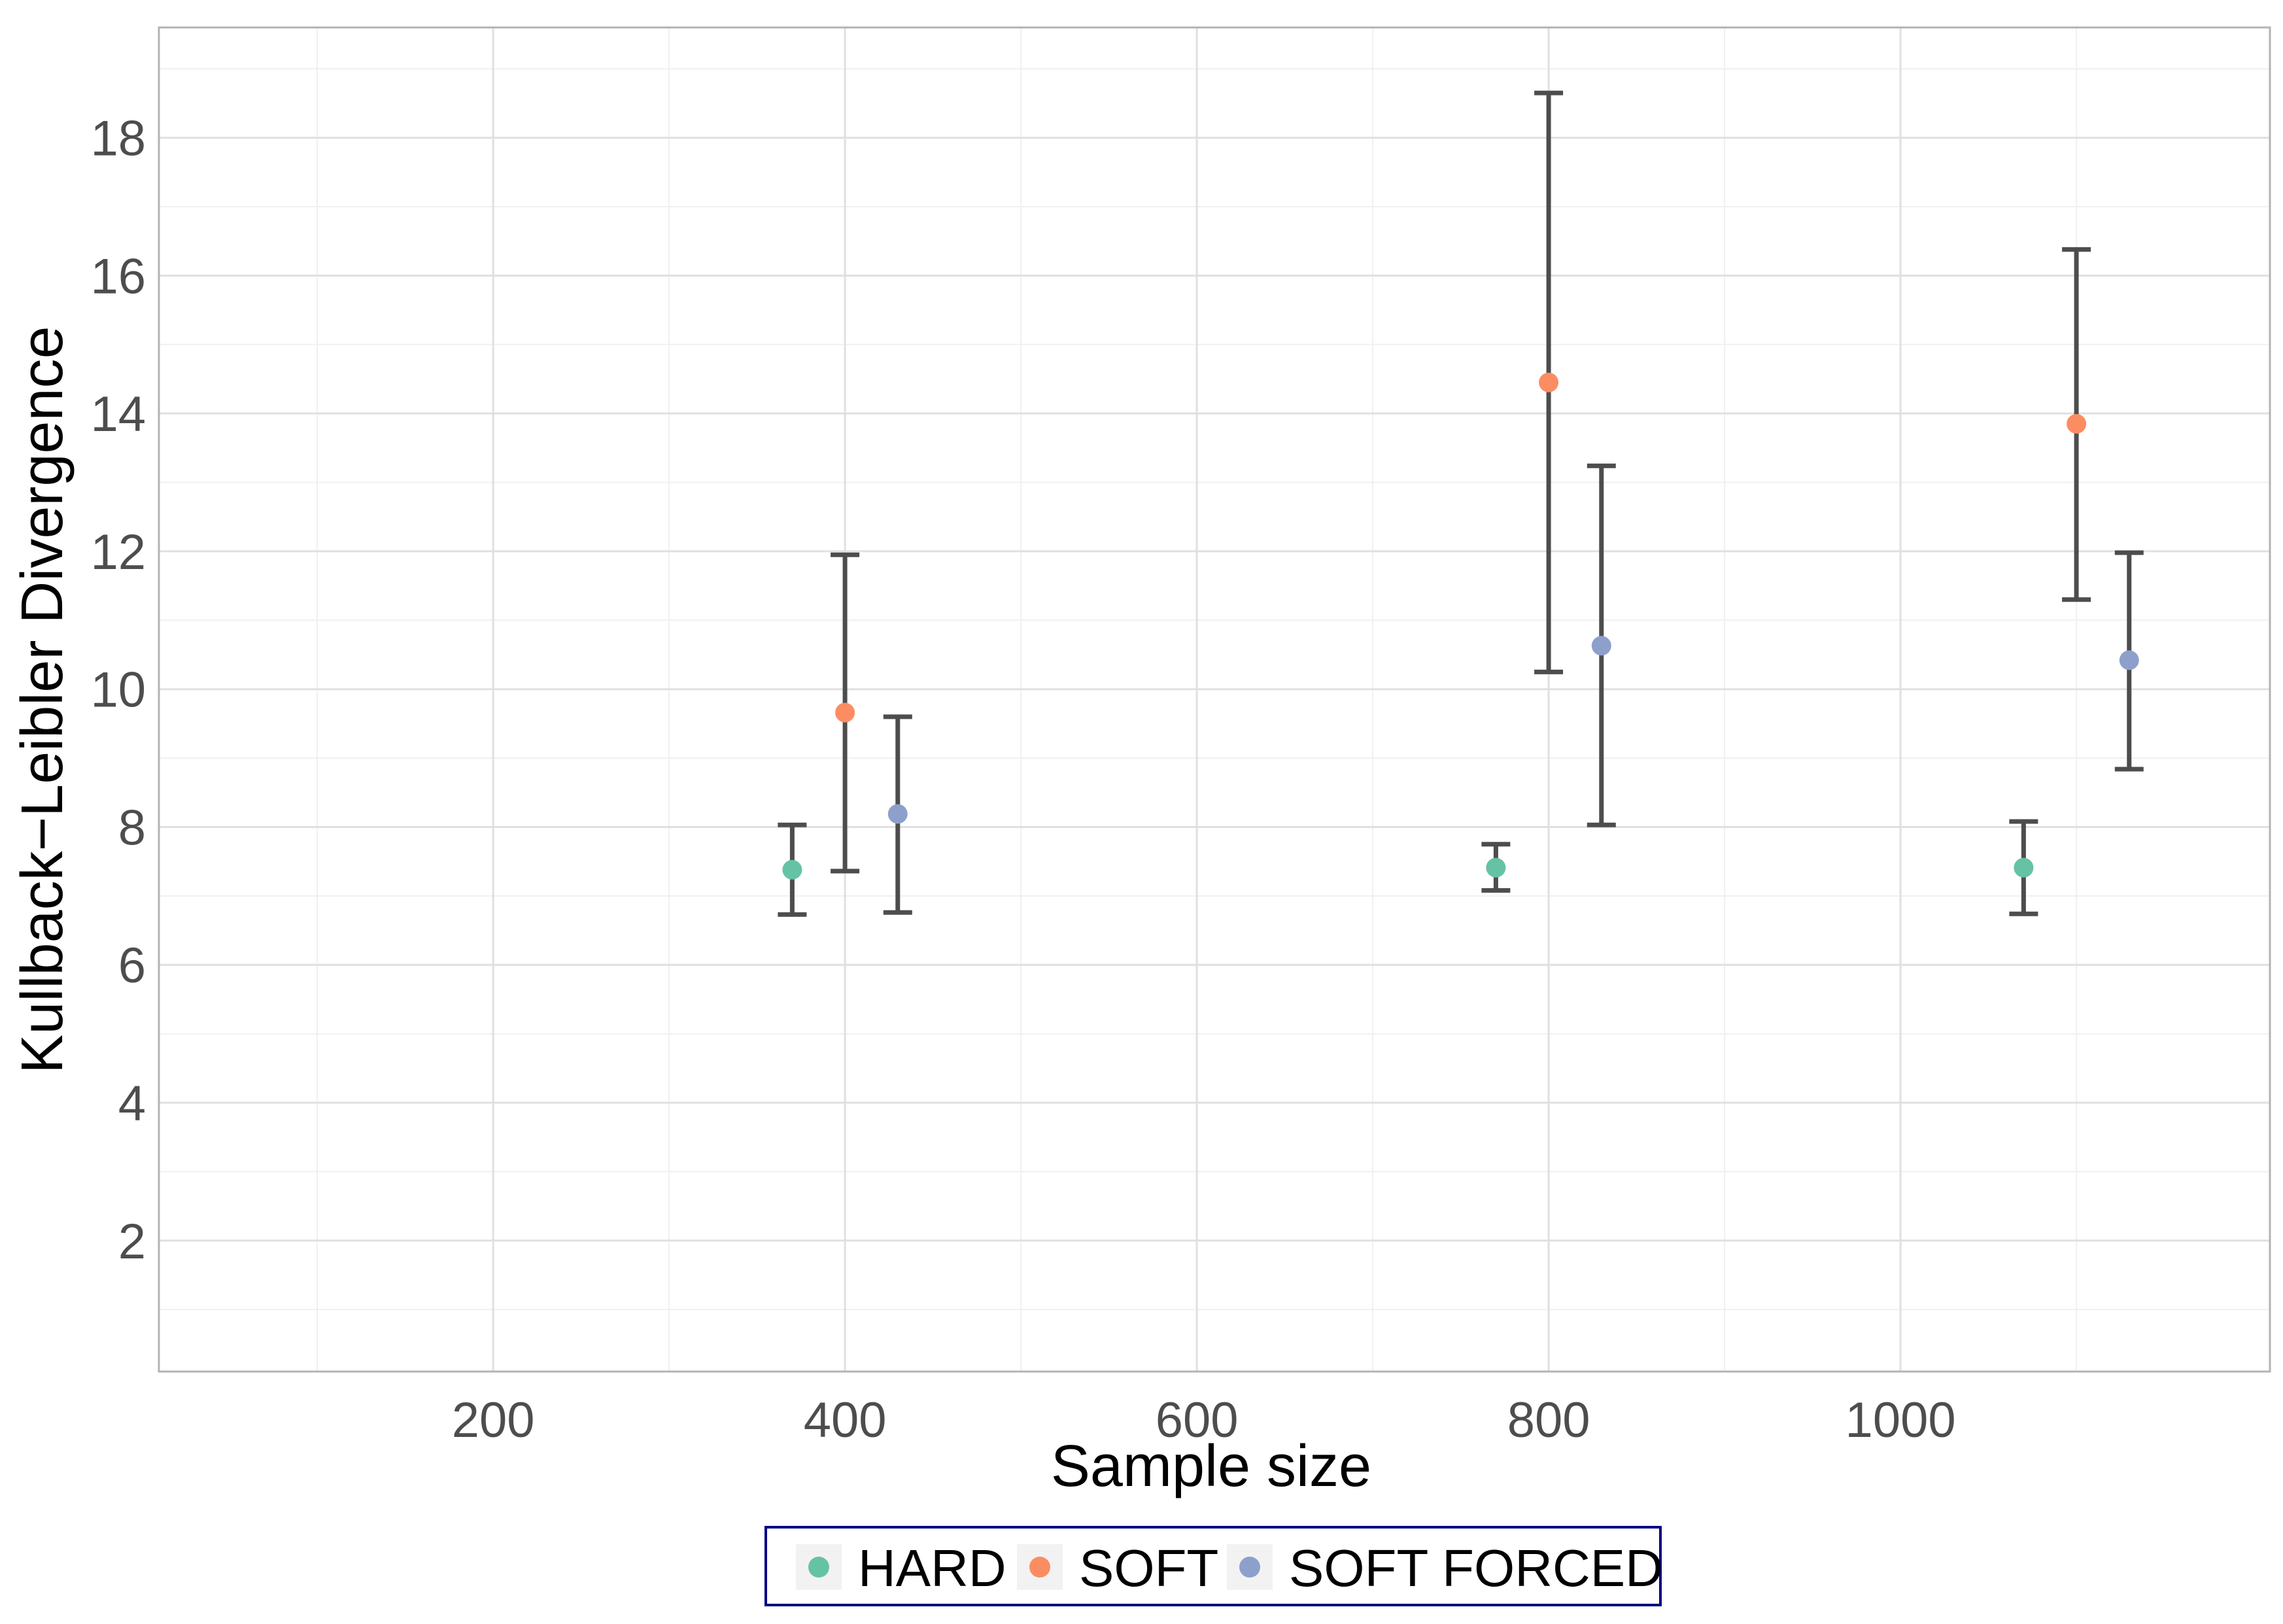 The image size is (2283, 1624). I want to click on legend-label: SOFT, so click(1148, 1568).